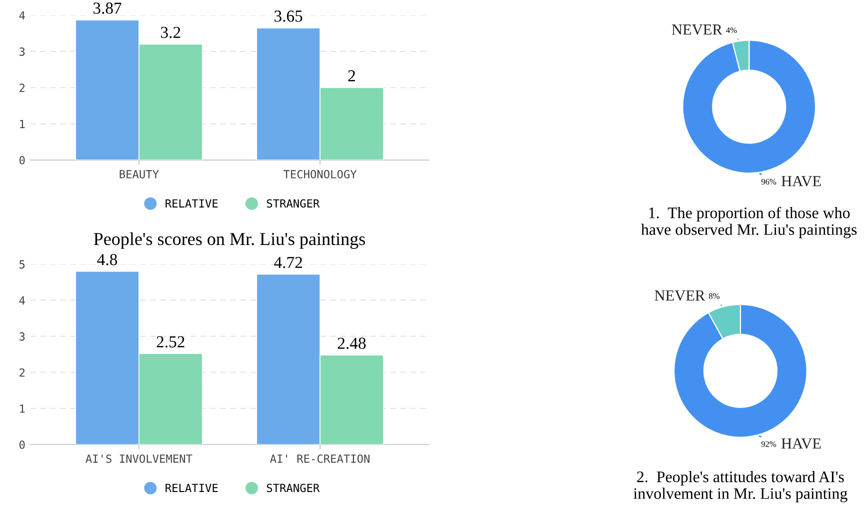 Image resolution: width=866 pixels, height=508 pixels. I want to click on data-label: 4.72, so click(288, 262).